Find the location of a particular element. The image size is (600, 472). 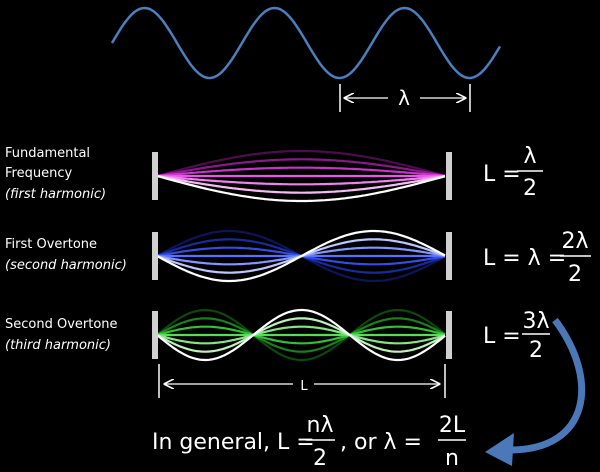

general-prefix: In general, L = is located at coordinates (233, 442).